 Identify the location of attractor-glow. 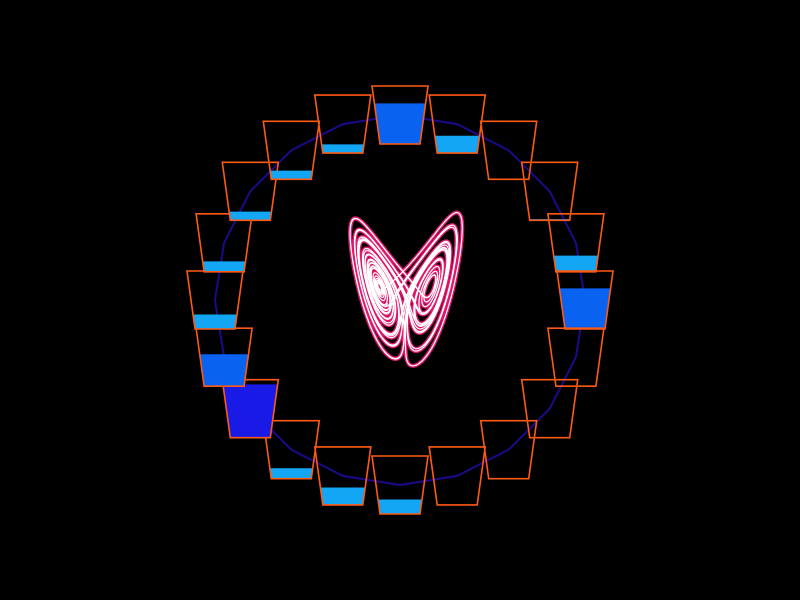
(406, 289).